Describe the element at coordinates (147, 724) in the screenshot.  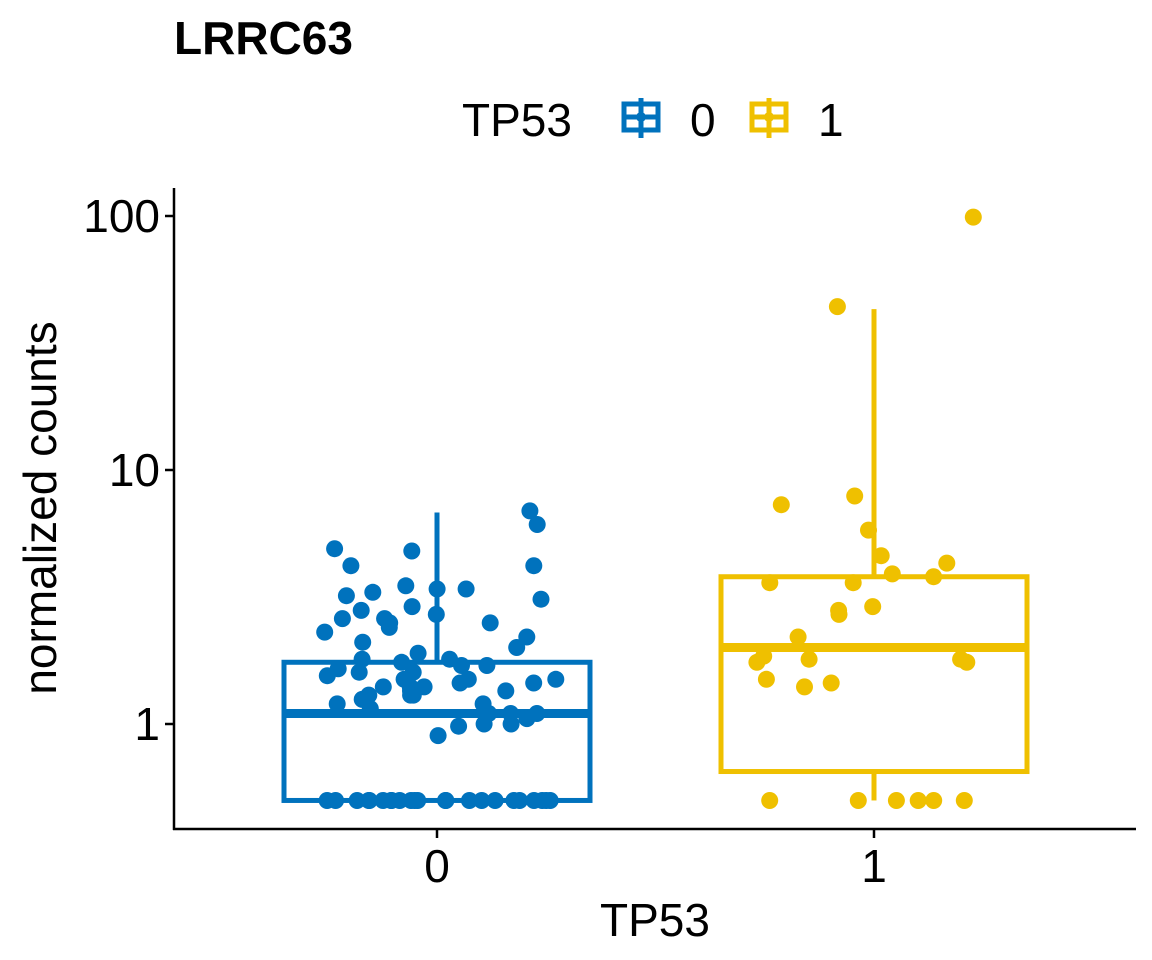
I see `y-tick-label: 1` at that location.